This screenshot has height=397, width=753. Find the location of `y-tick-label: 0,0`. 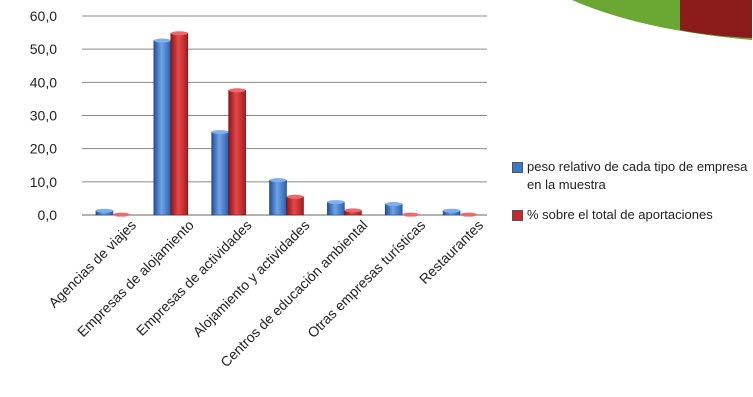

y-tick-label: 0,0 is located at coordinates (48, 215).